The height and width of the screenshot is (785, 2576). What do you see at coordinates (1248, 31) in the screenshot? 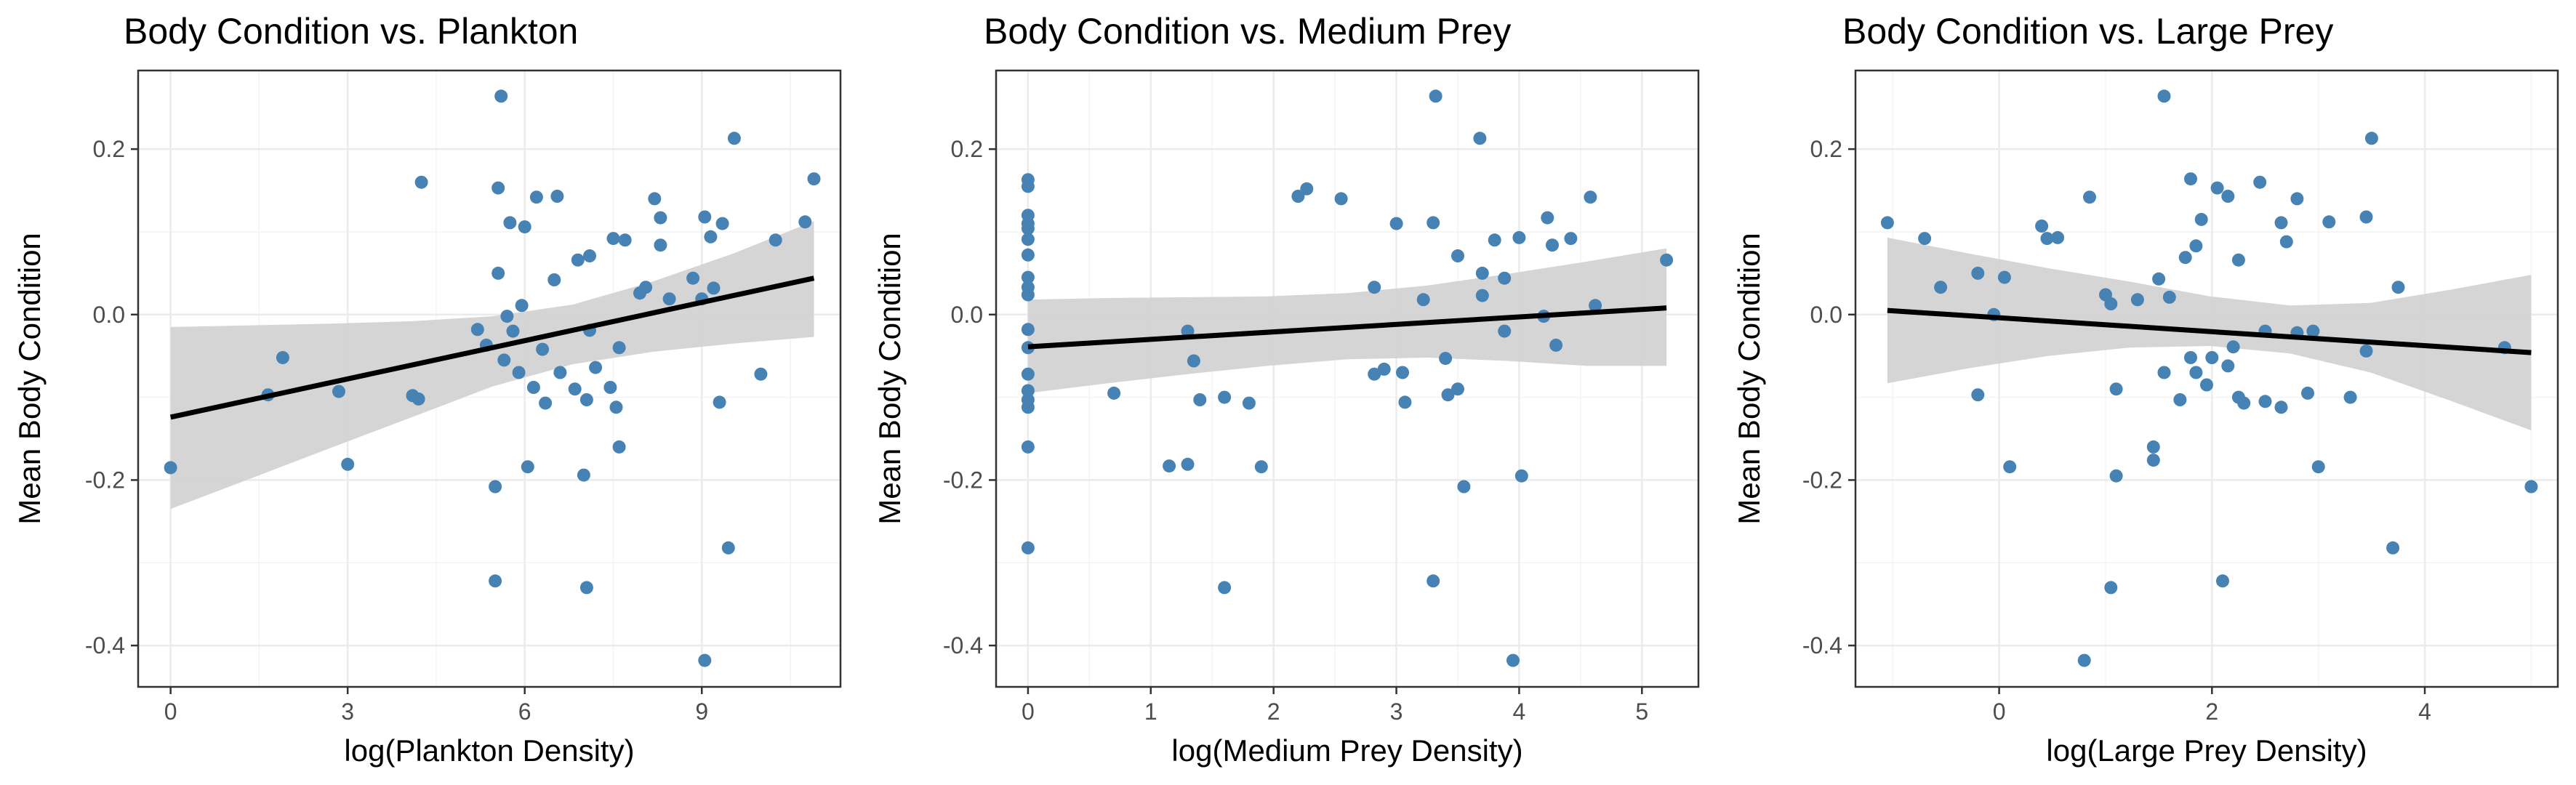
I see `chart-title: Body Condition vs. Medium Prey` at bounding box center [1248, 31].